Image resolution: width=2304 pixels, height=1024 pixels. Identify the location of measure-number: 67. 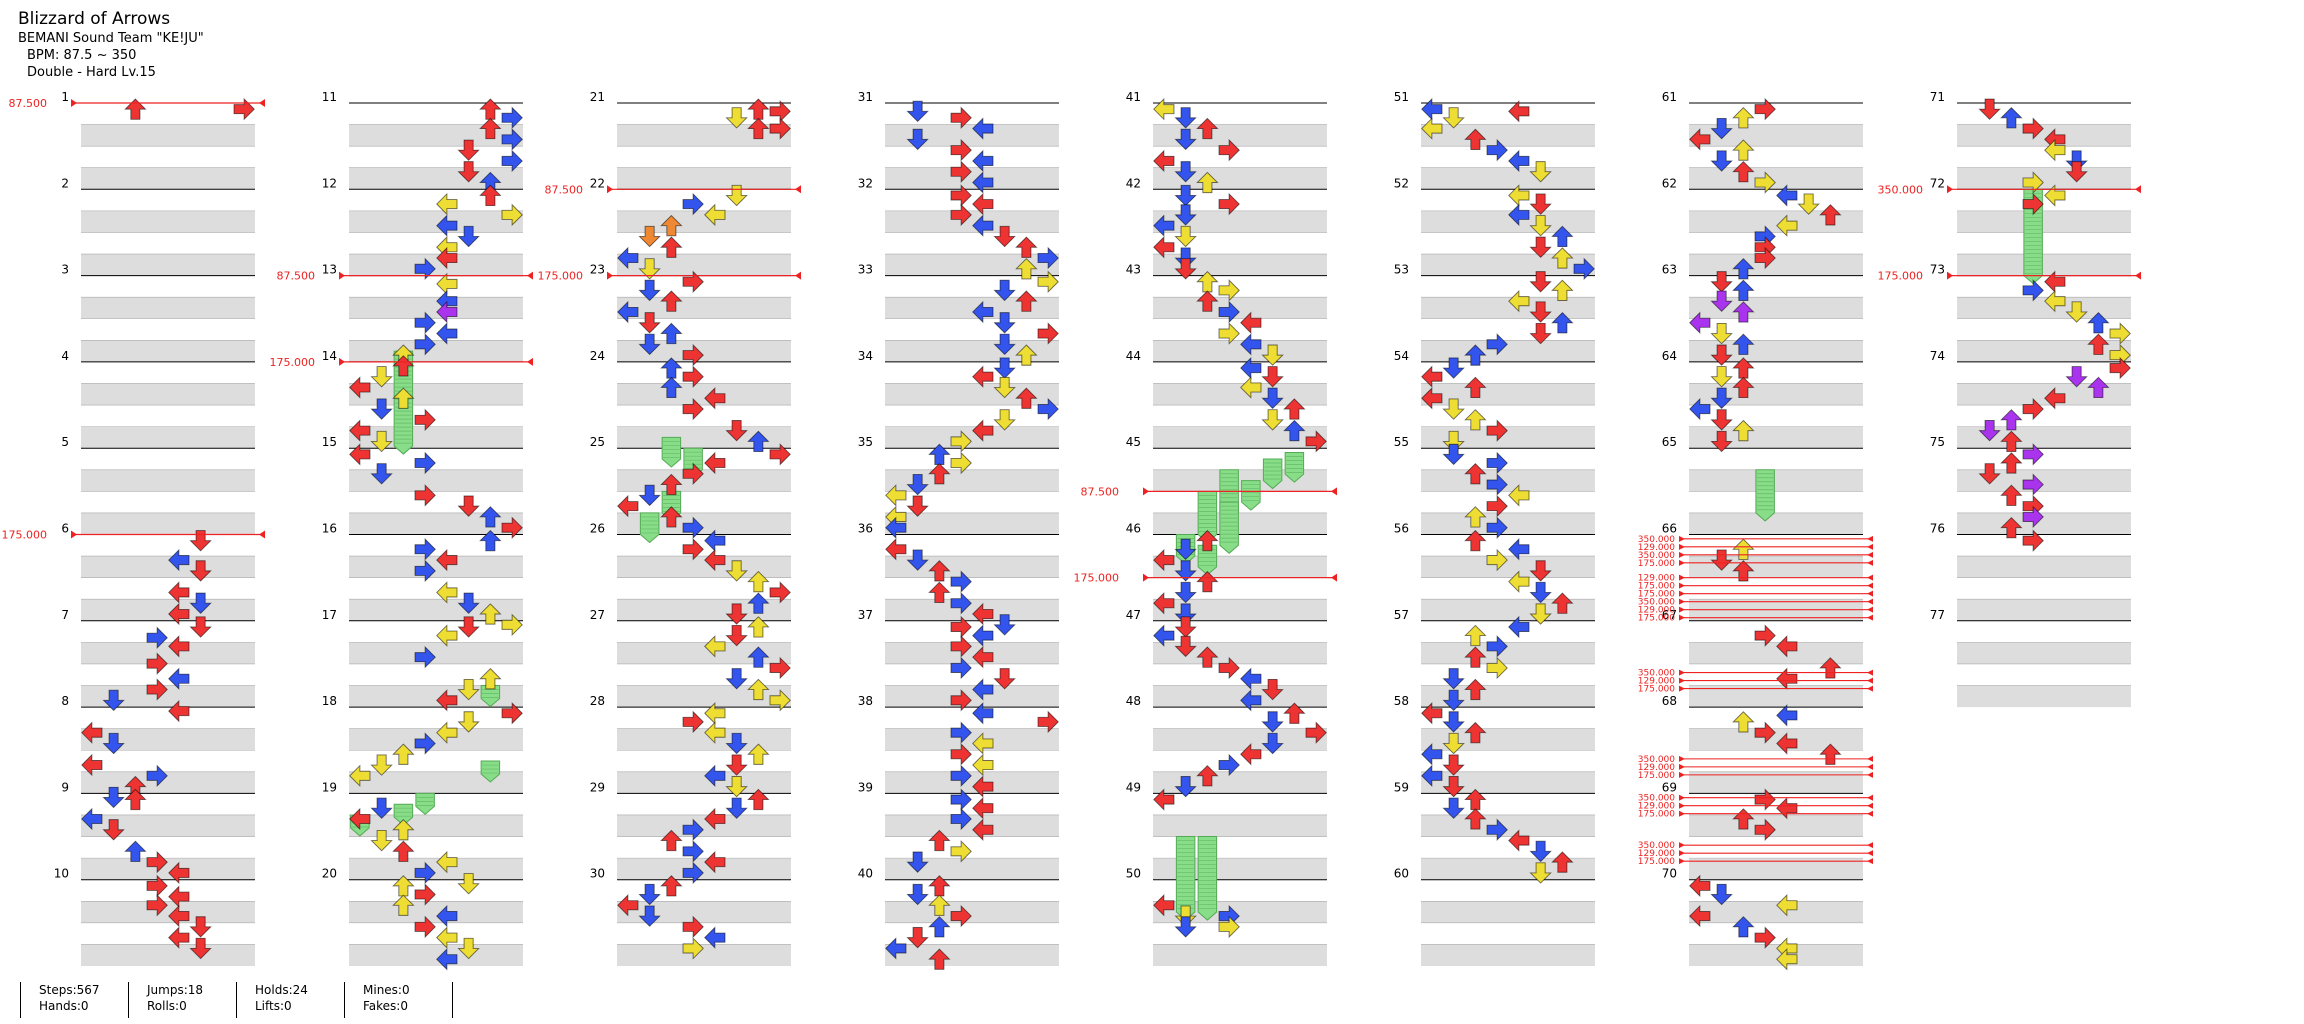
(1669, 615).